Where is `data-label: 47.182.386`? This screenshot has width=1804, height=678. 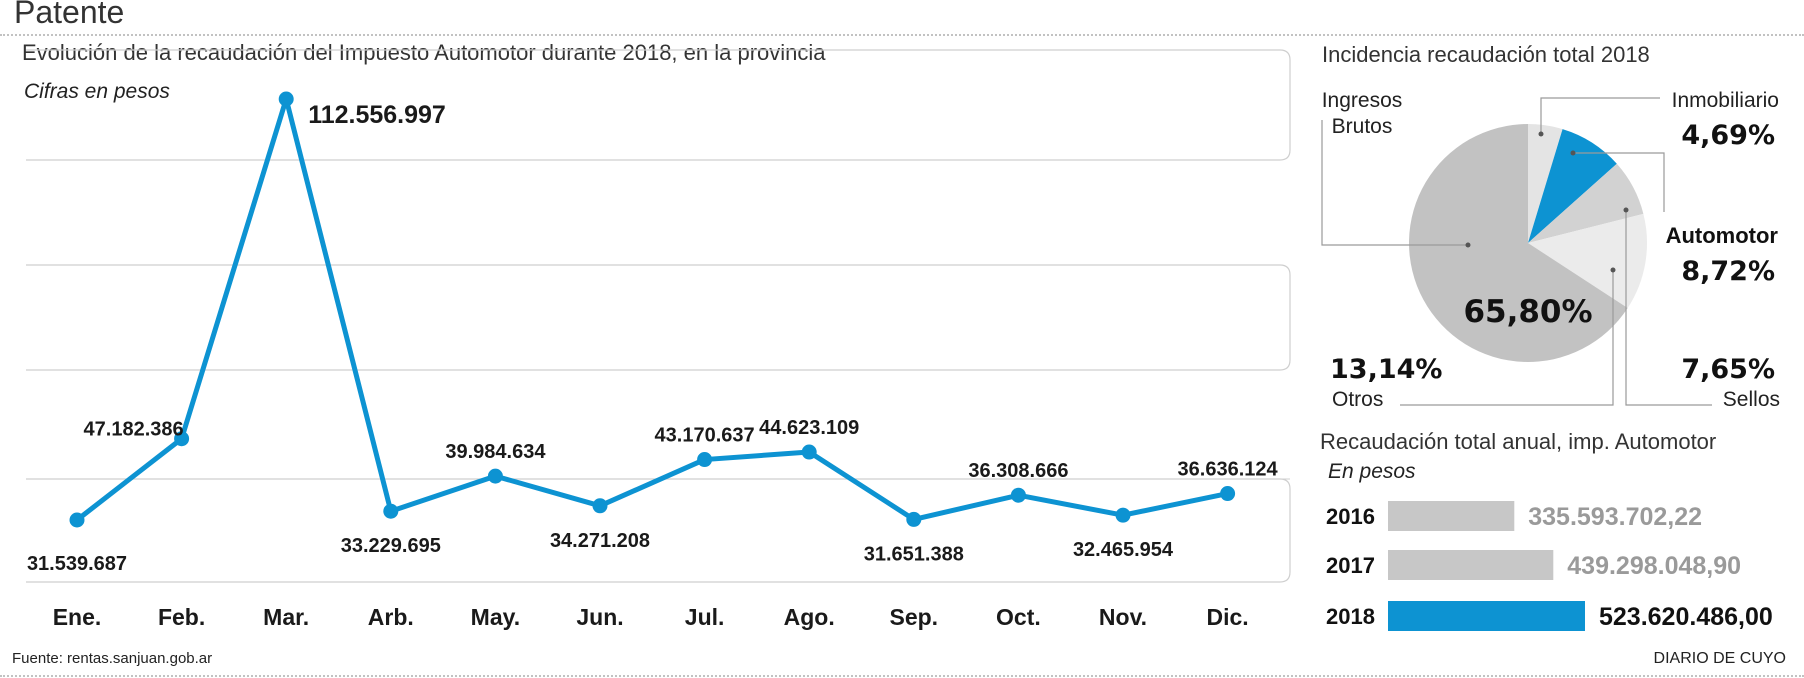 data-label: 47.182.386 is located at coordinates (134, 430).